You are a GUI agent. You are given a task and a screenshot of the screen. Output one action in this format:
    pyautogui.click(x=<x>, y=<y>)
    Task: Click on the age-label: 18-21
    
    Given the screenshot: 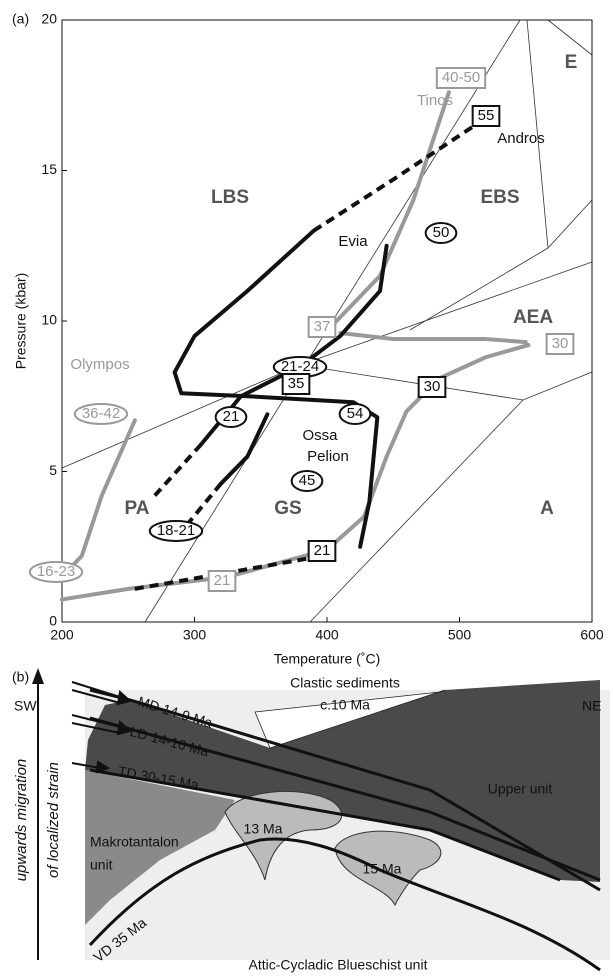 What is the action you would take?
    pyautogui.click(x=176, y=530)
    